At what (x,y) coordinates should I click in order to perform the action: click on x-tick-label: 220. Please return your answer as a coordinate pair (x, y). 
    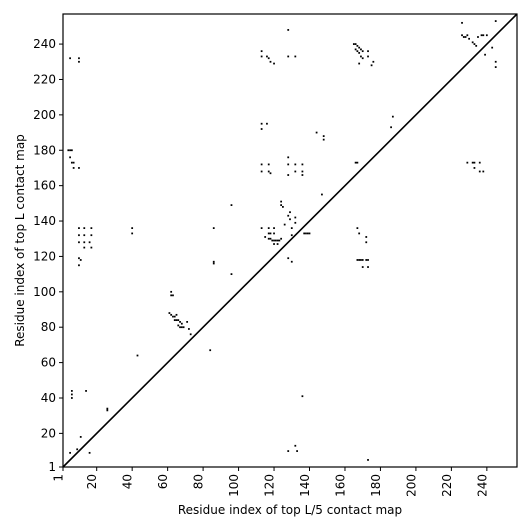
    Looking at the image, I should click on (447, 485).